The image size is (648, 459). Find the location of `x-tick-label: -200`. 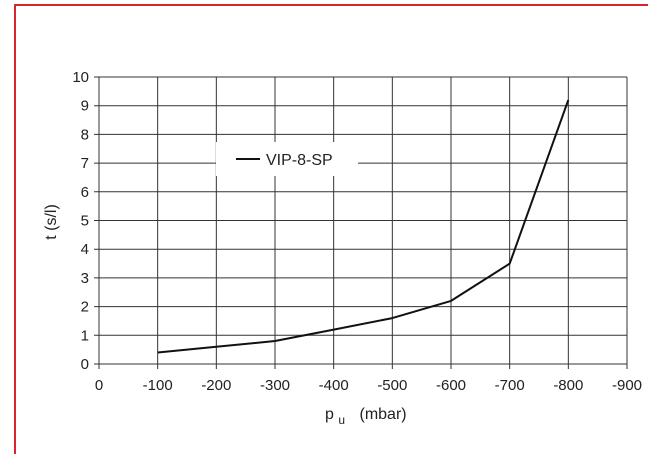

x-tick-label: -200 is located at coordinates (216, 385).